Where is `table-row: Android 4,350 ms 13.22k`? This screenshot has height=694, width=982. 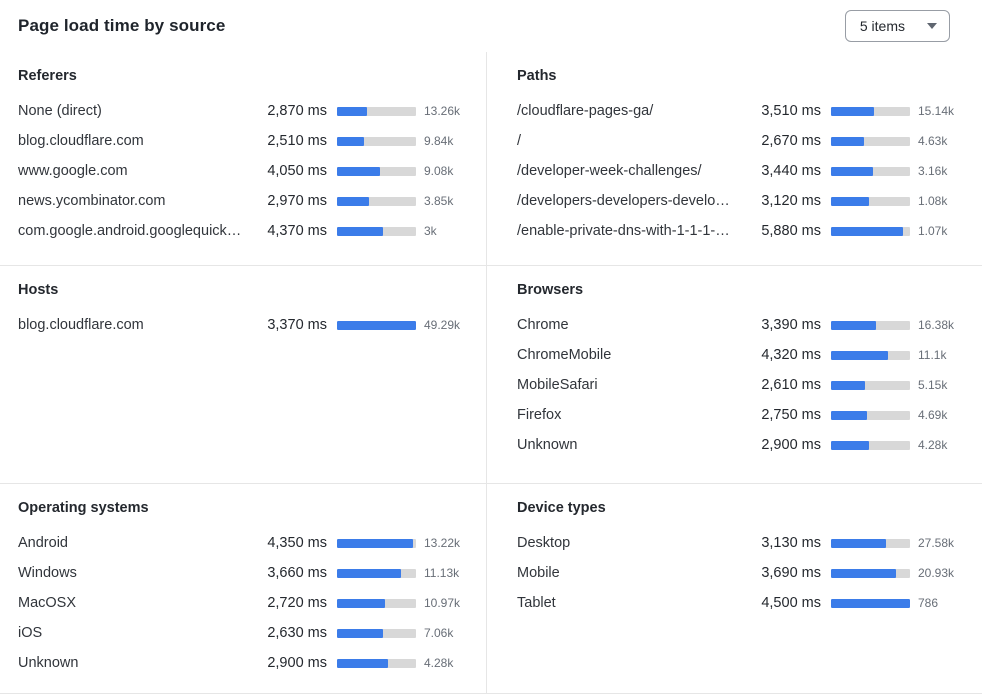
table-row: Android 4,350 ms 13.22k is located at coordinates (245, 543).